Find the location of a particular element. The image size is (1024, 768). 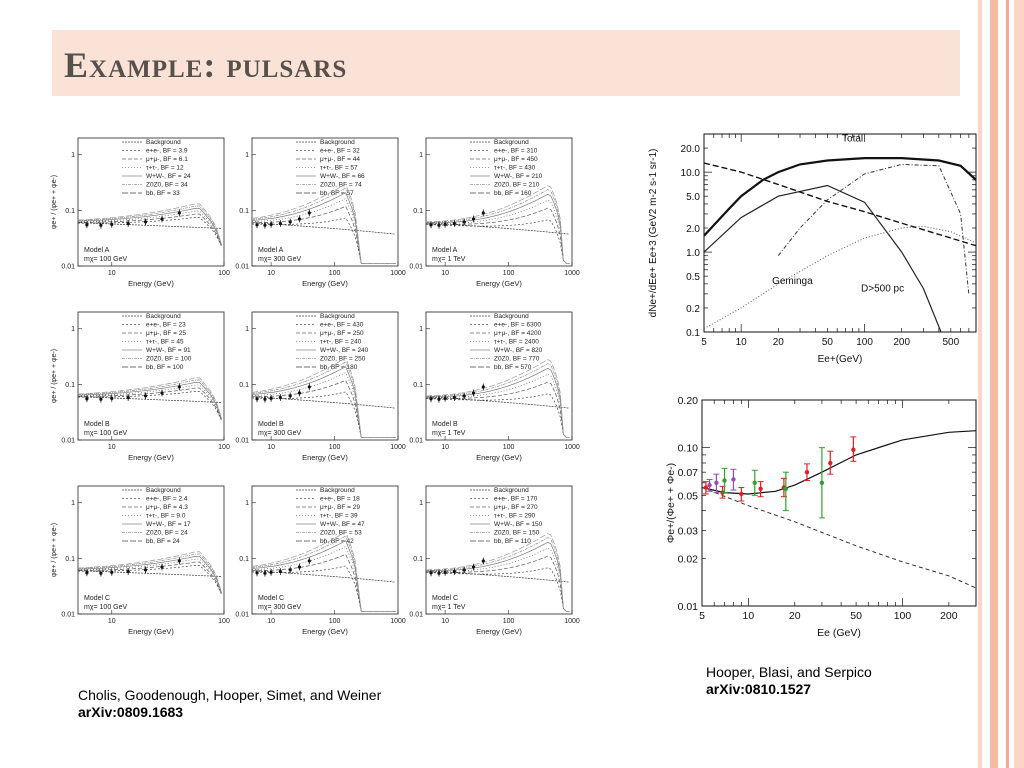

right-citation-authors: Hooper, Blasi, and Serpico is located at coordinates (789, 672).